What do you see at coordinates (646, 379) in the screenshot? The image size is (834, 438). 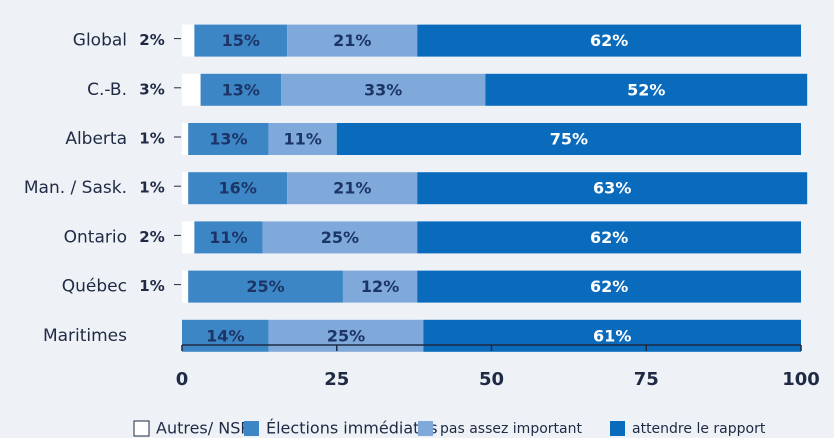 I see `x-tick-label: 75` at bounding box center [646, 379].